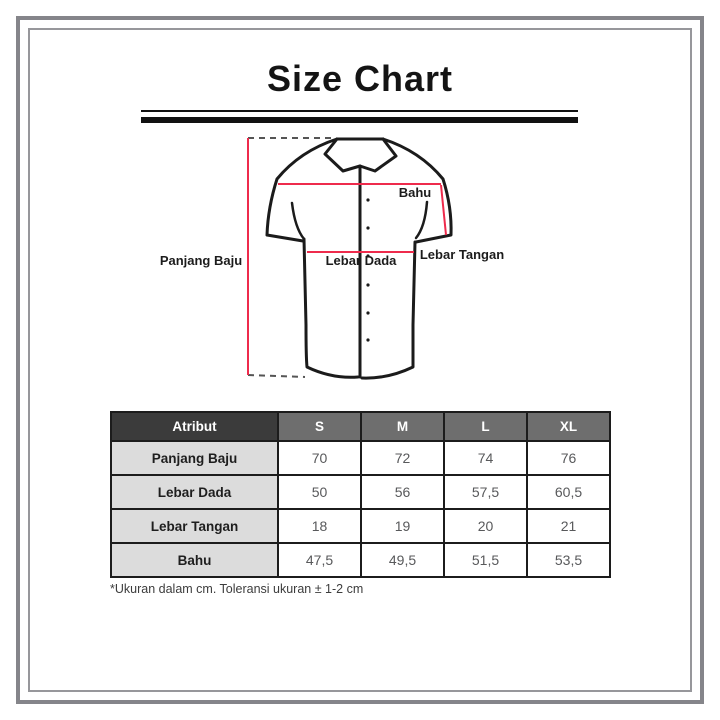  I want to click on column-header-l: L, so click(485, 426).